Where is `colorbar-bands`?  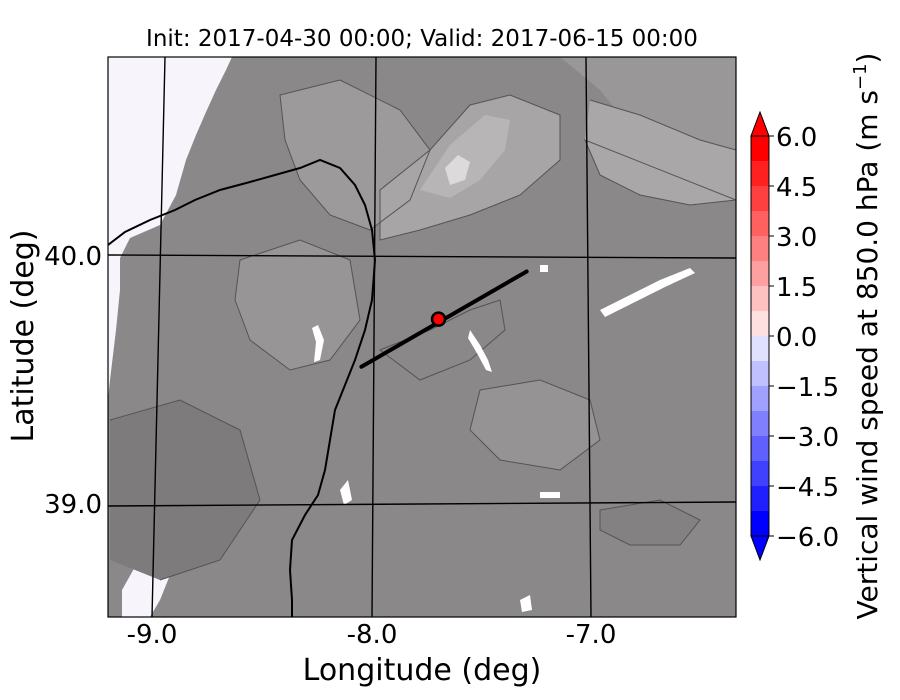 colorbar-bands is located at coordinates (760, 336).